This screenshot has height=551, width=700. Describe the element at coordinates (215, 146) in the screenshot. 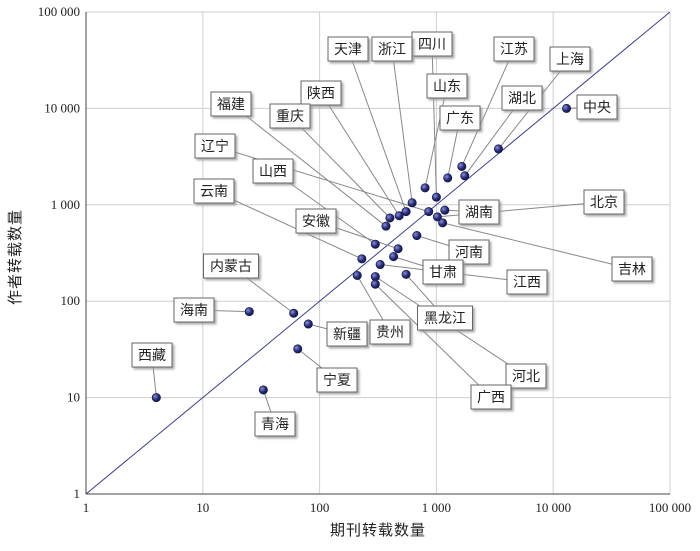

I see `point-label-text: 辽宁` at that location.